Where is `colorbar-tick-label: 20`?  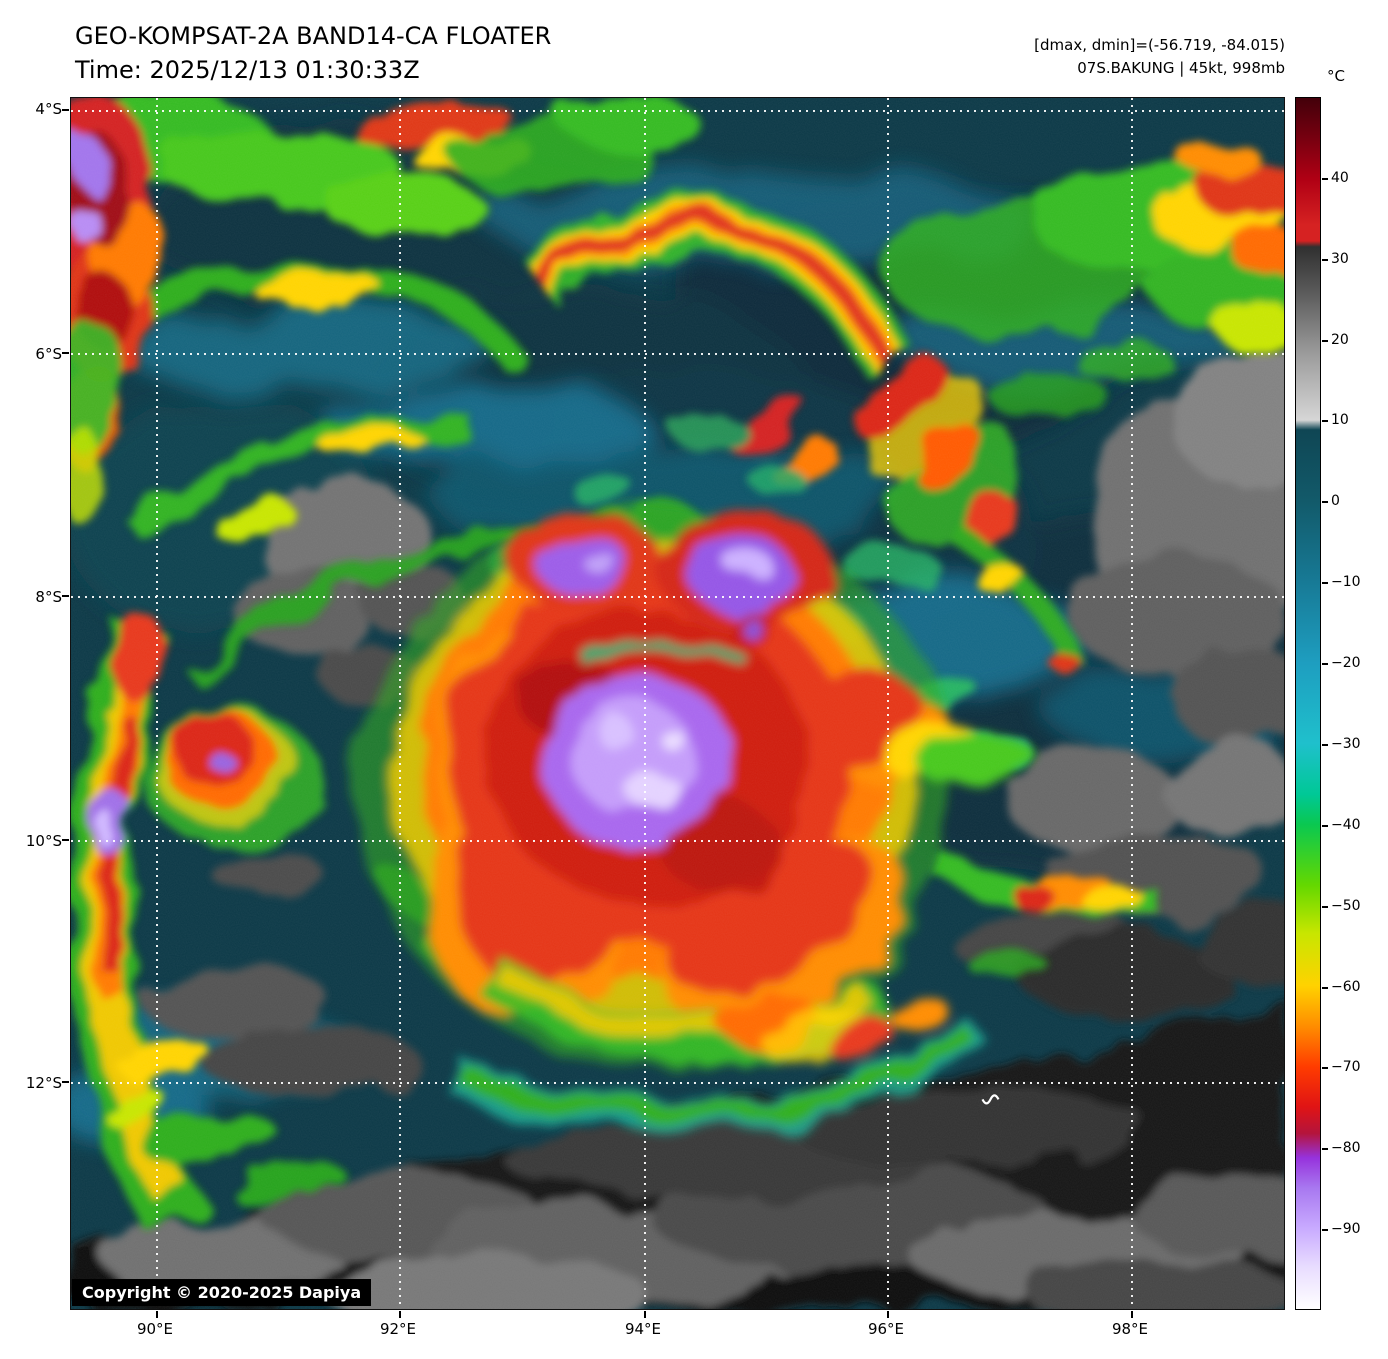
colorbar-tick-label: 20 is located at coordinates (1335, 340).